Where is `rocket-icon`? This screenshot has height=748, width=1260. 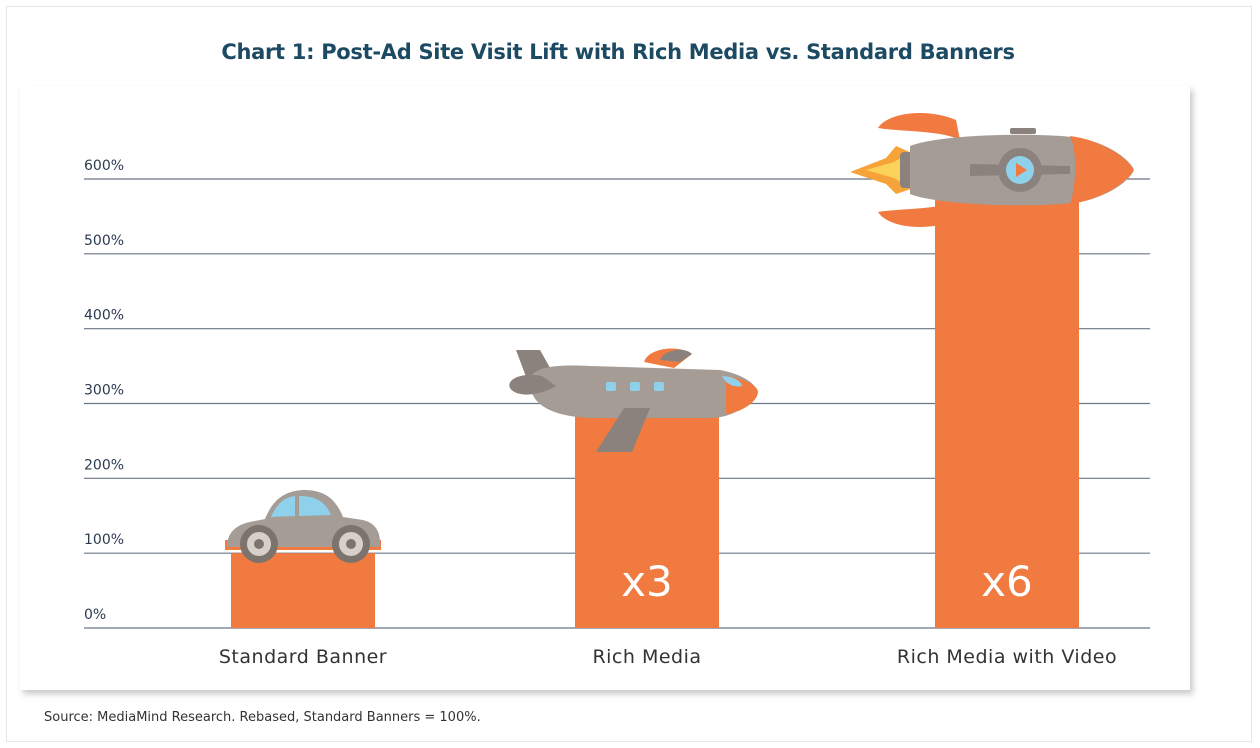 rocket-icon is located at coordinates (992, 170).